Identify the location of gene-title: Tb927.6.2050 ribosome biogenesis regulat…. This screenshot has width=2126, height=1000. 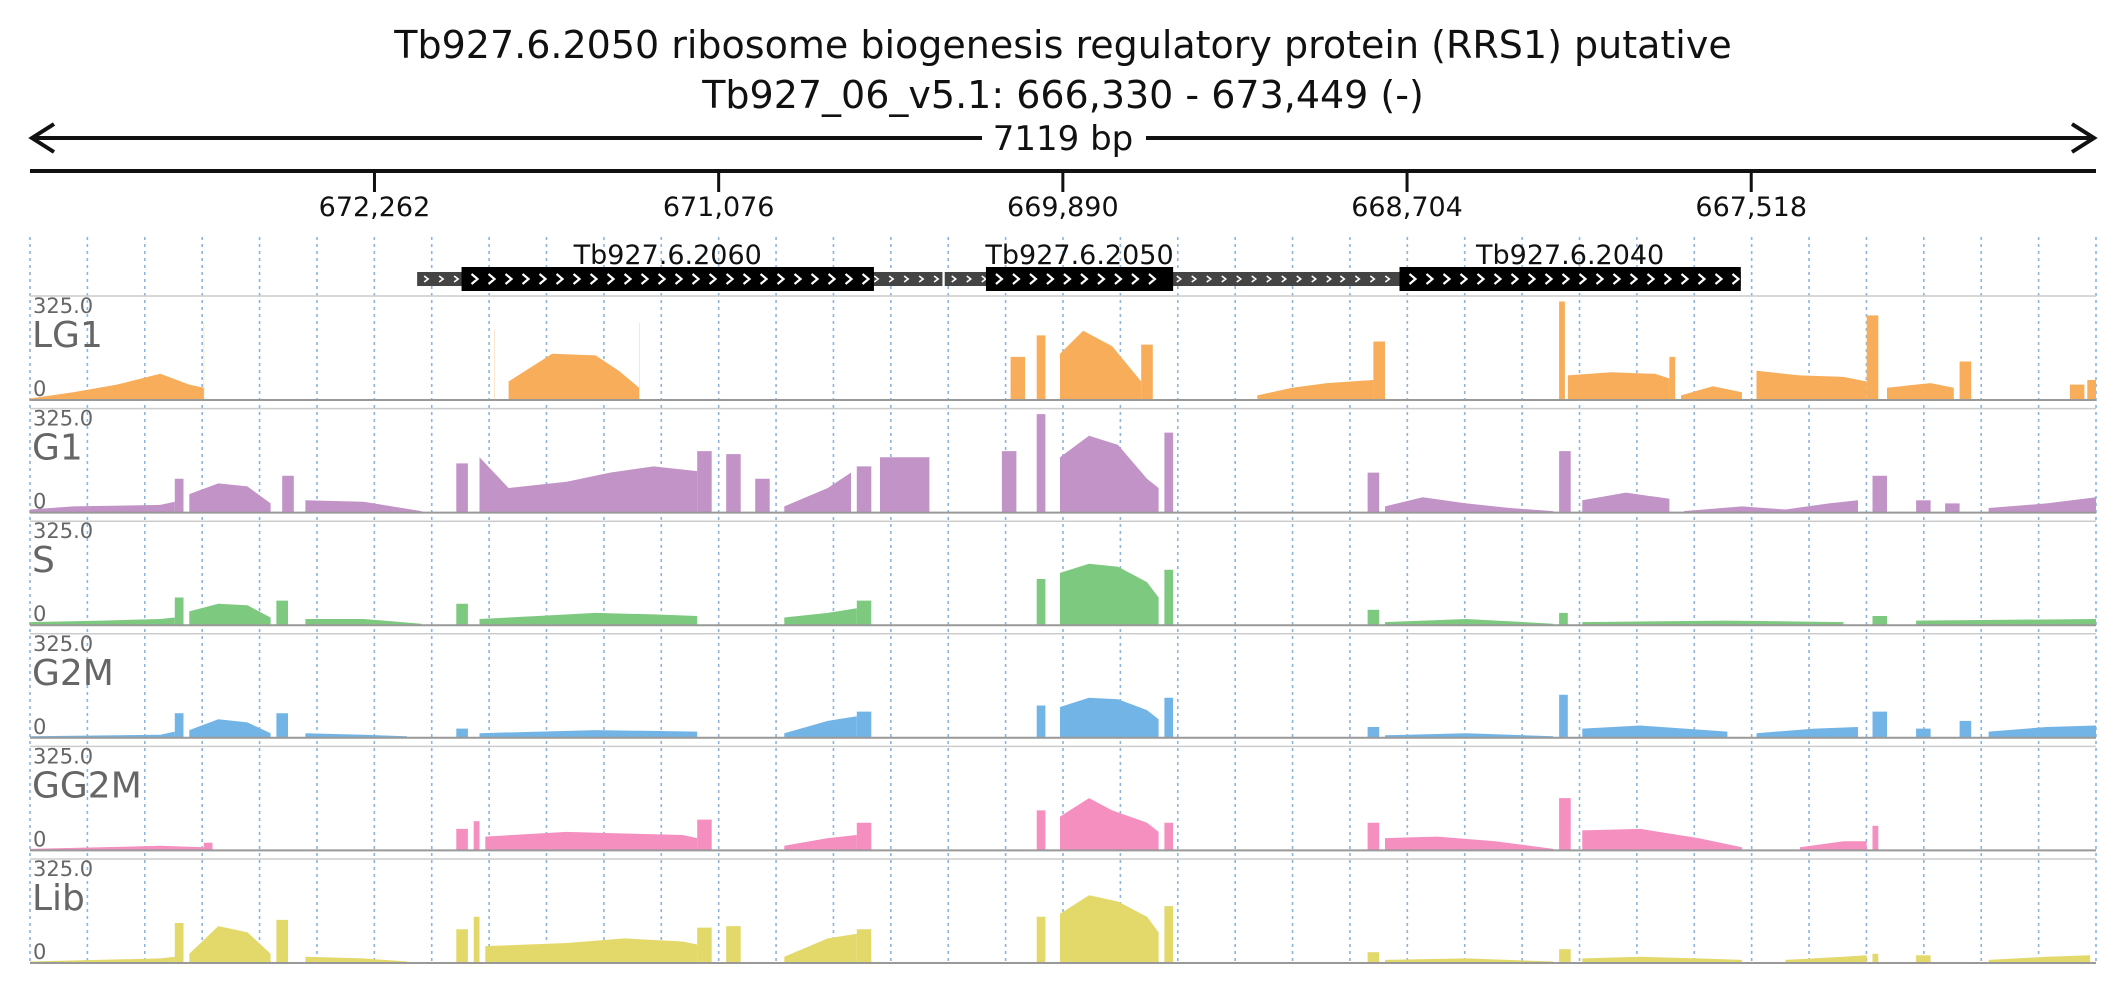
(1062, 45).